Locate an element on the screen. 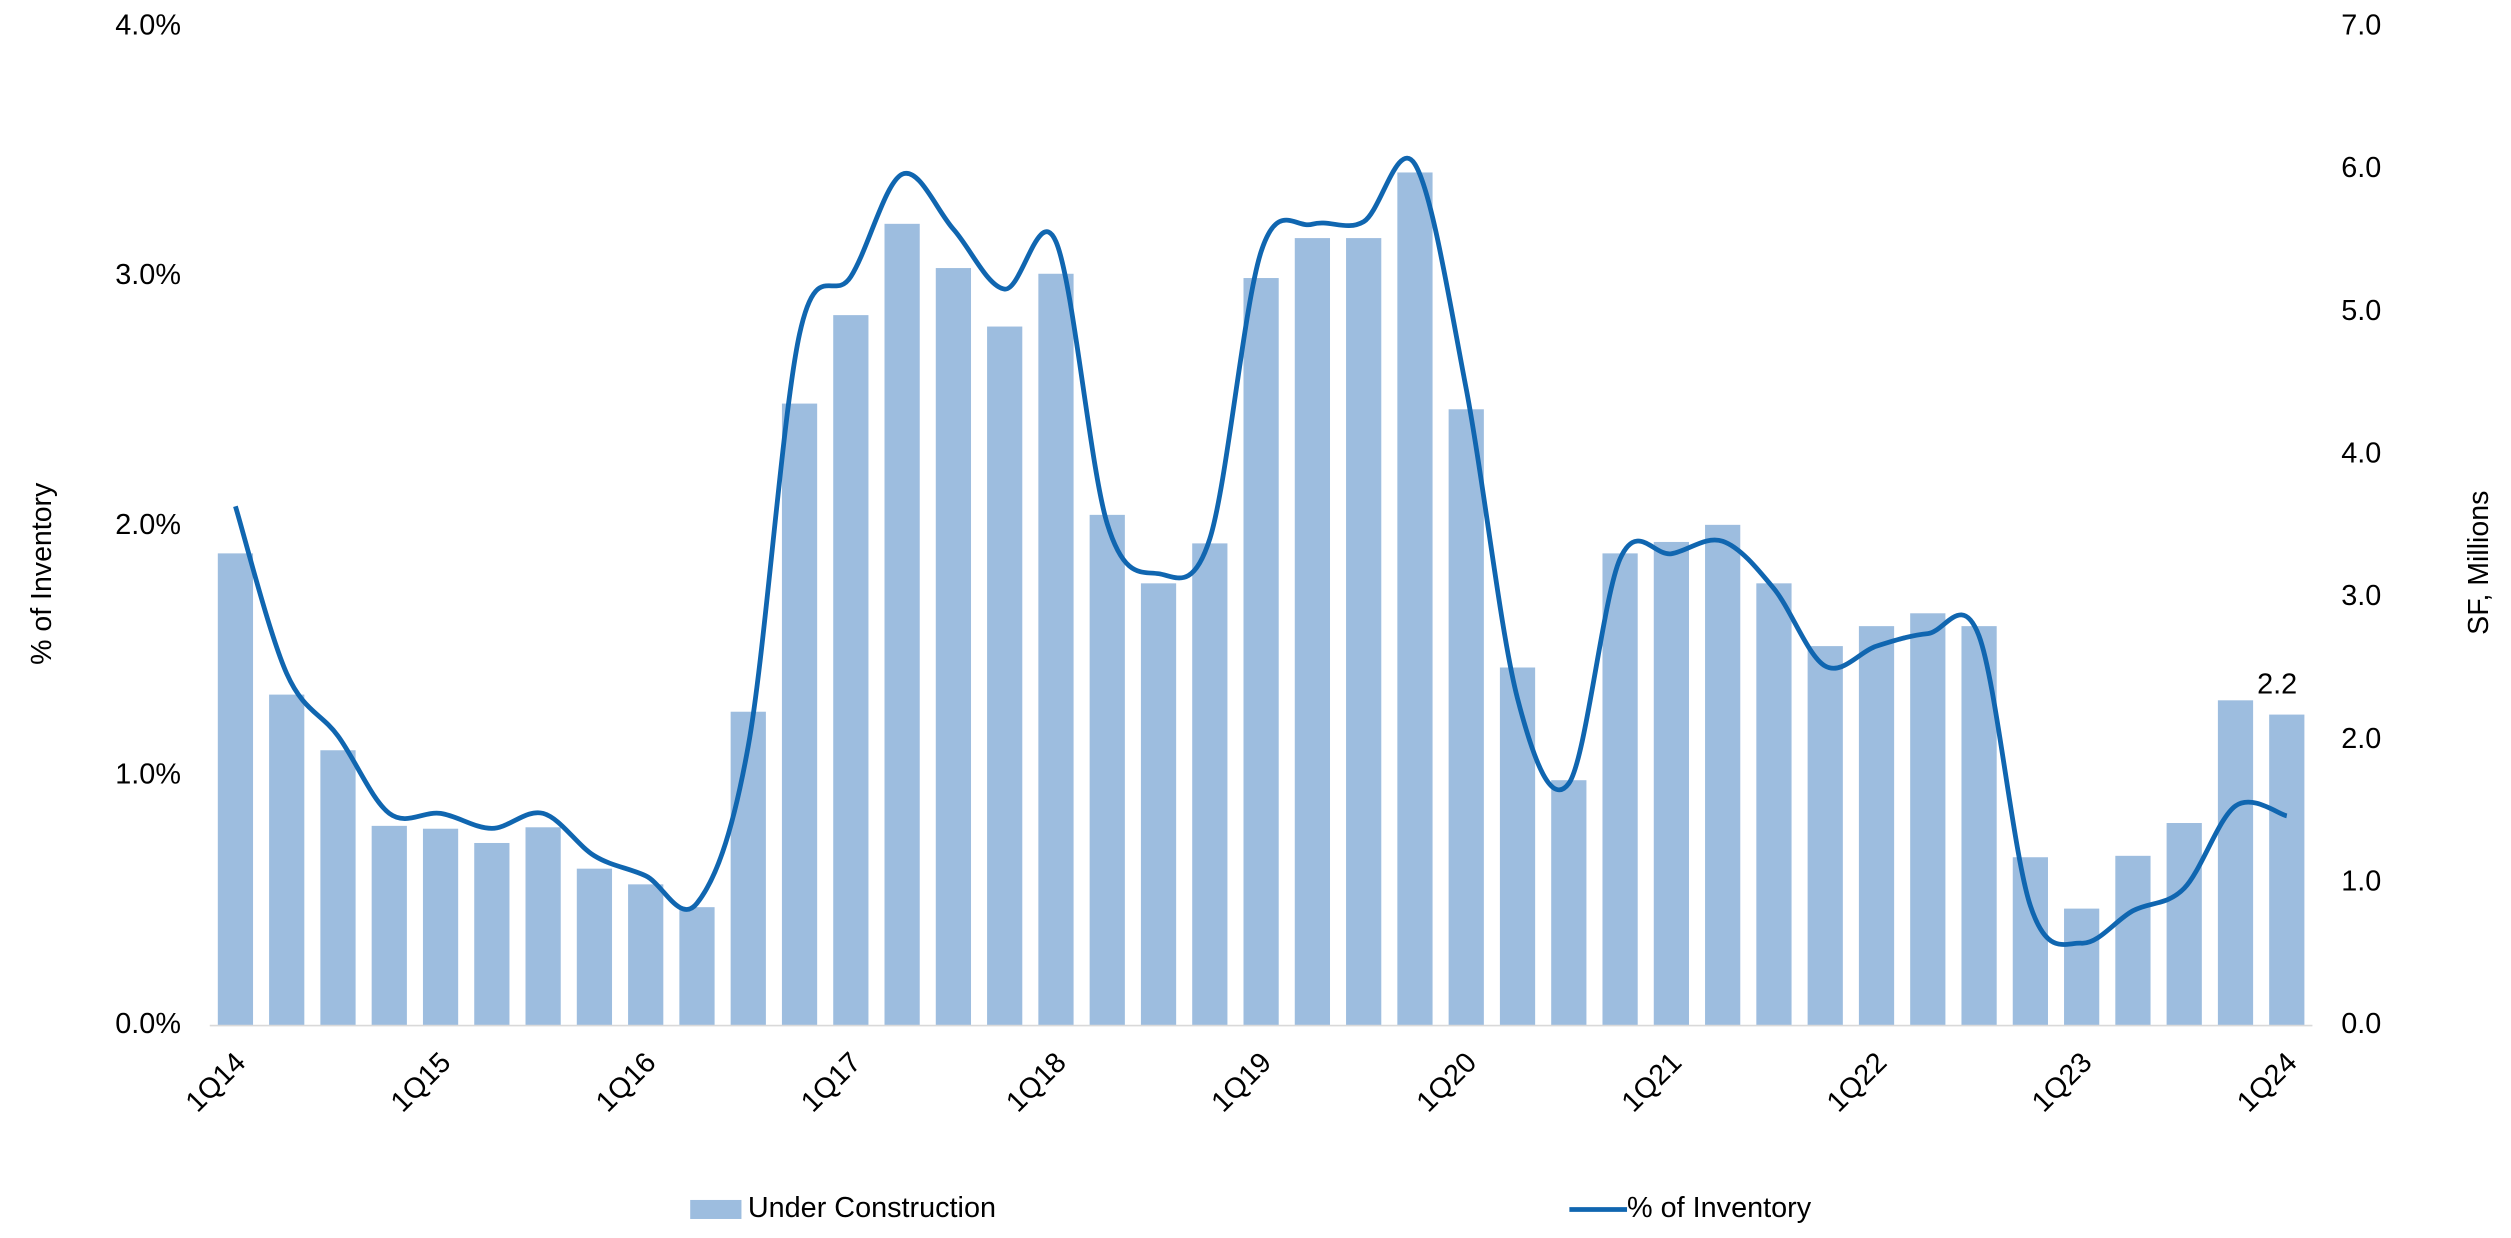 The height and width of the screenshot is (1238, 2511). y-tick-label: 1.0% is located at coordinates (148, 775).